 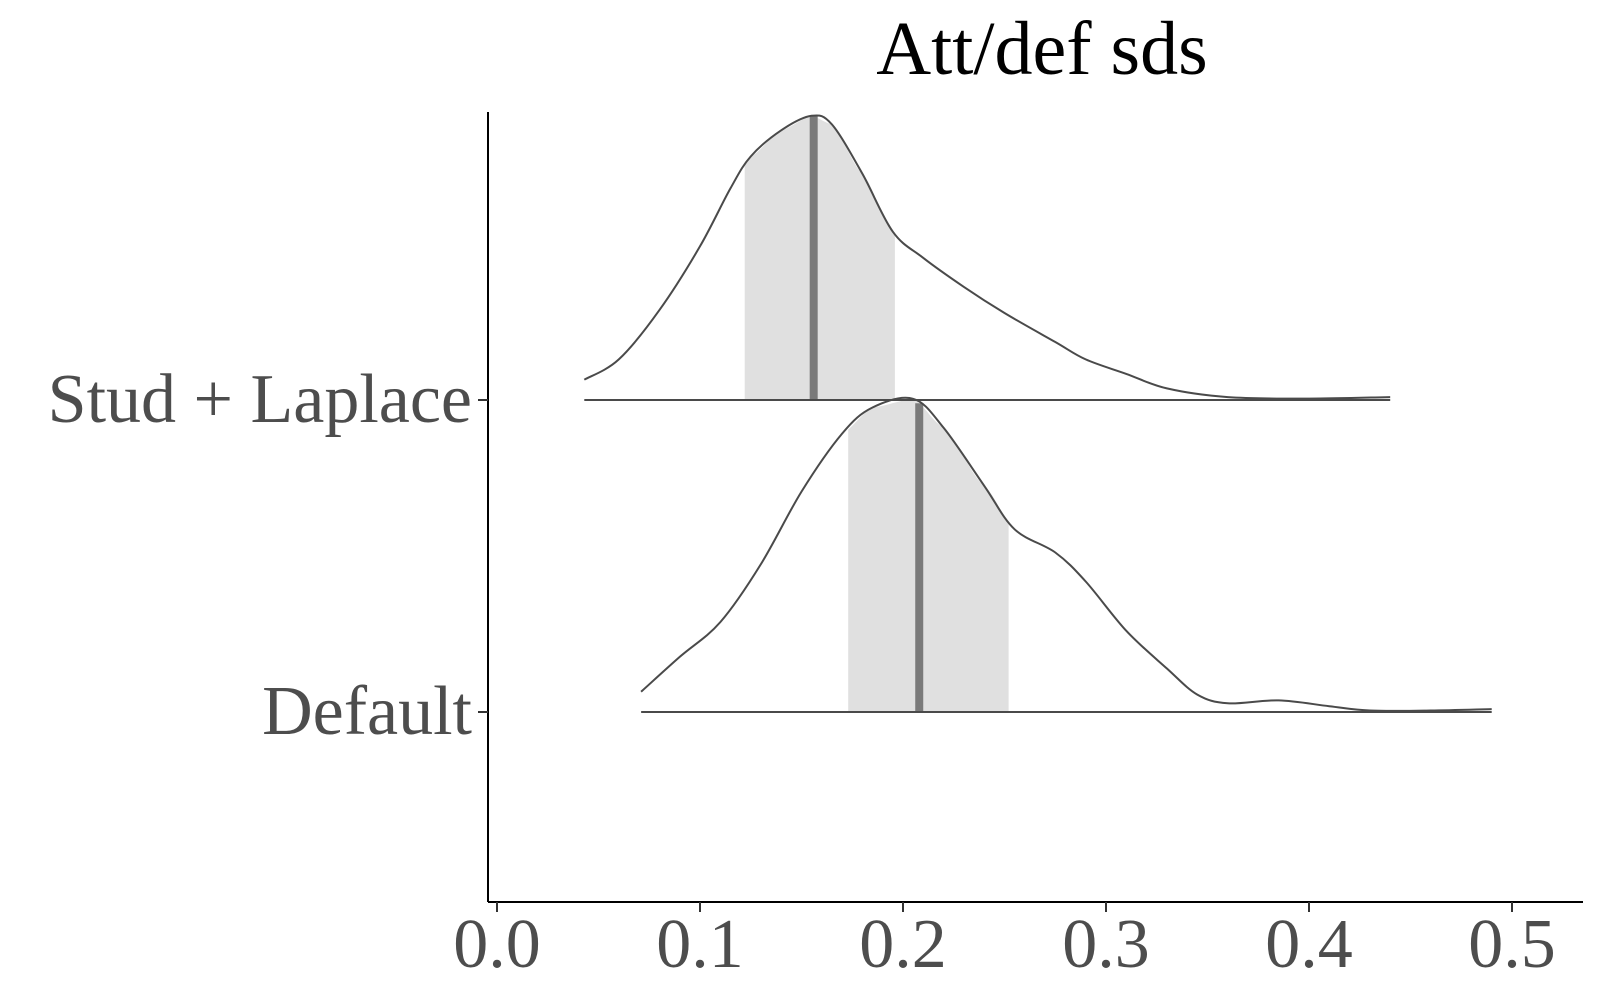 What do you see at coordinates (268, 555) in the screenshot?
I see `y-axis-ticks: Stud + Laplace Default` at bounding box center [268, 555].